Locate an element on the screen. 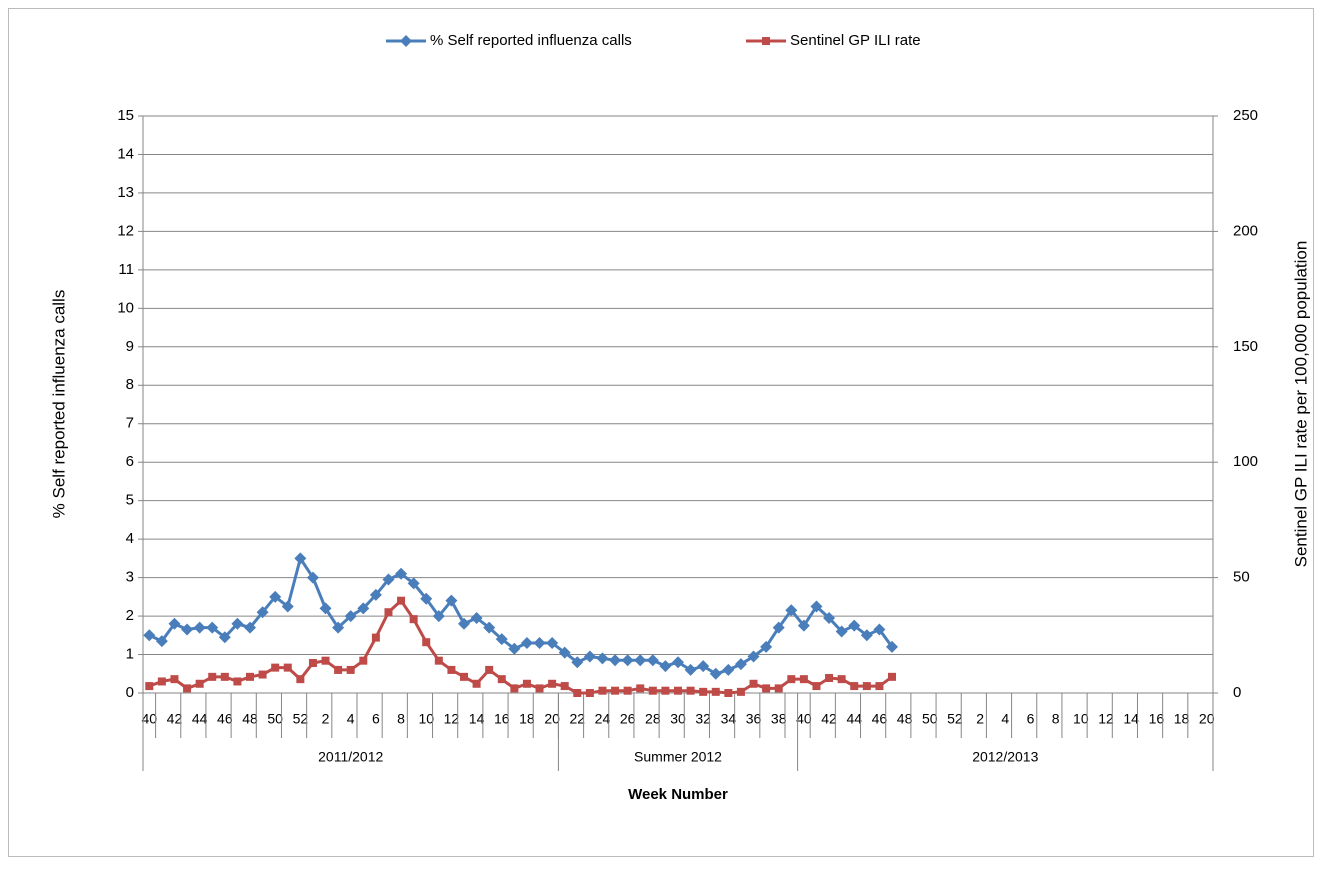 The image size is (1322, 872). x-tick-label: 30 is located at coordinates (678, 719).